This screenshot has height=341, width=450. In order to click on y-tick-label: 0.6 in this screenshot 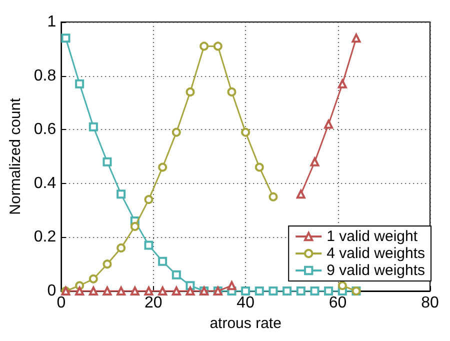, I will do `click(45, 129)`.